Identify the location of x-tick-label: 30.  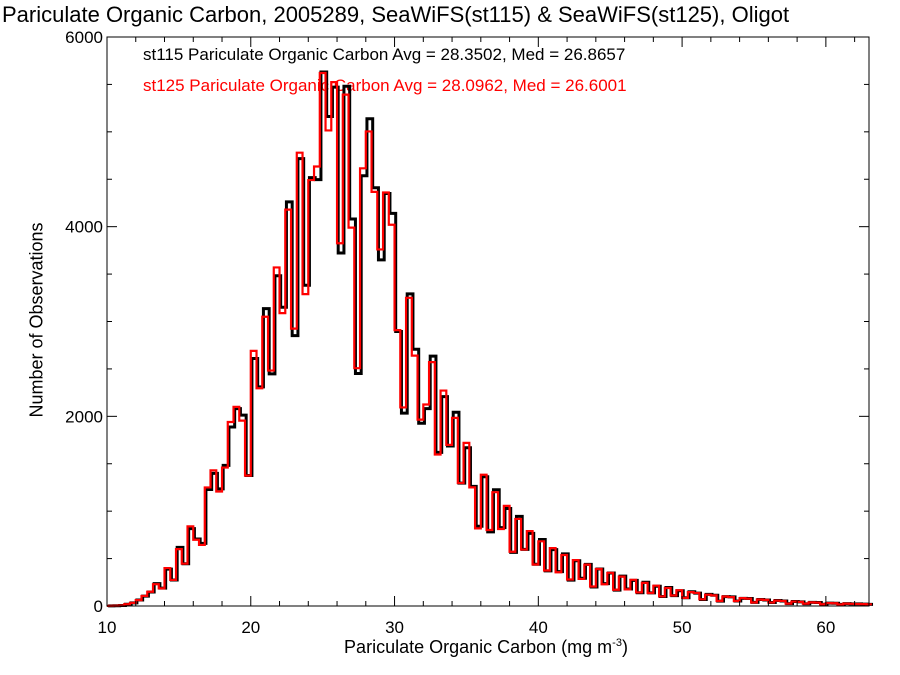
(394, 627).